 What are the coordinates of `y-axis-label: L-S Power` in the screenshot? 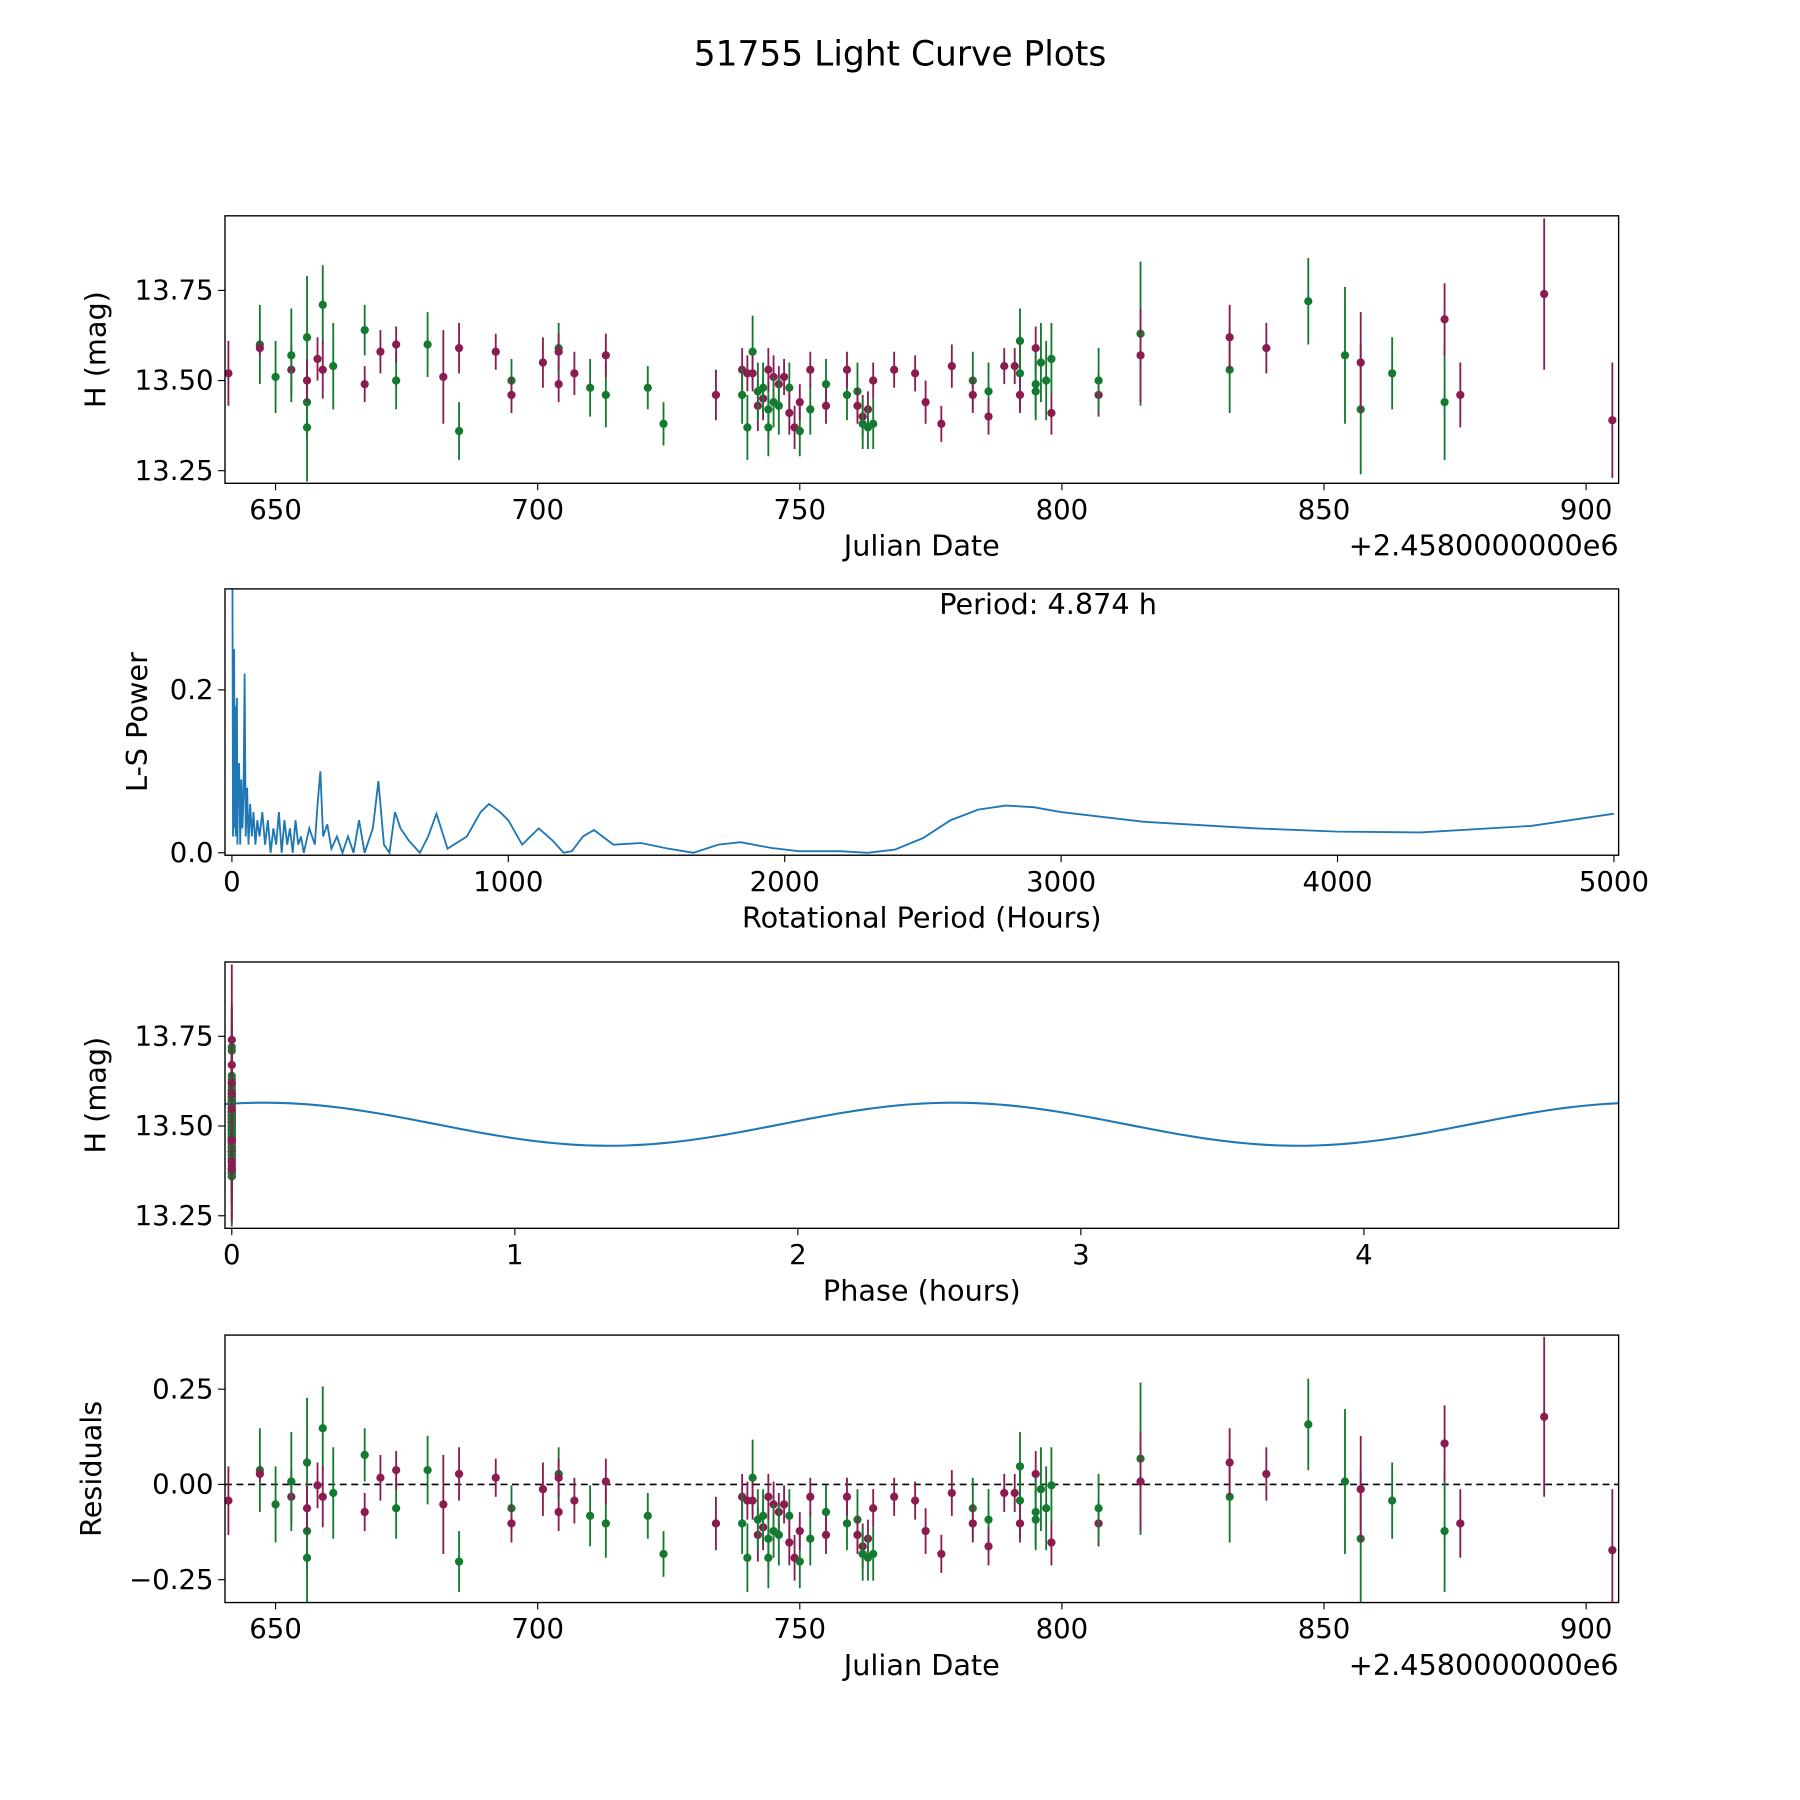 It's located at (137, 722).